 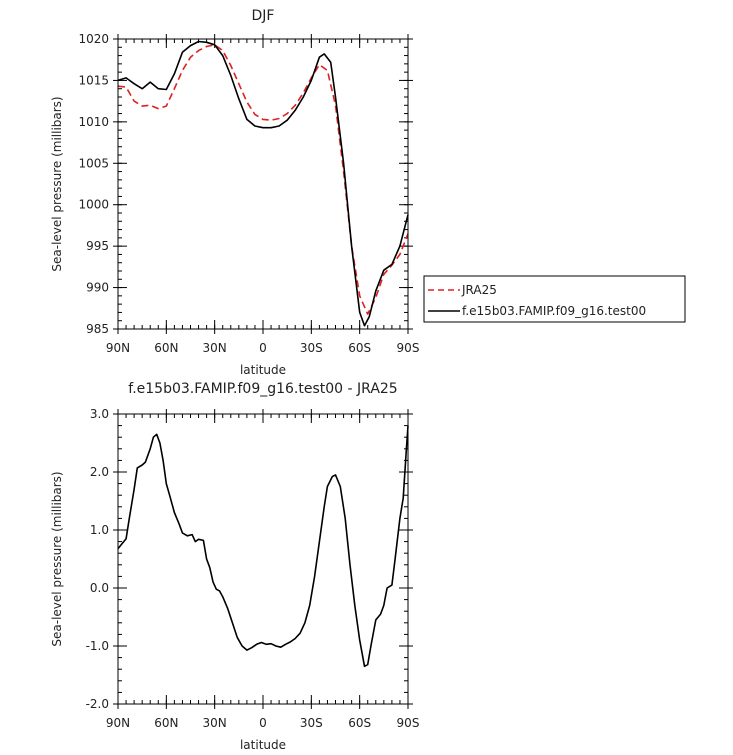 What do you see at coordinates (93, 80) in the screenshot?
I see `y-tick-label: 1015` at bounding box center [93, 80].